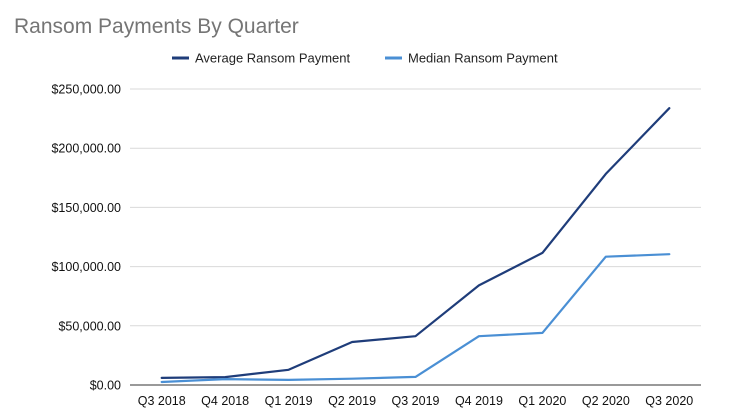 This screenshot has width=731, height=420. Describe the element at coordinates (162, 401) in the screenshot. I see `x-tick-label: Q3 2018` at that location.